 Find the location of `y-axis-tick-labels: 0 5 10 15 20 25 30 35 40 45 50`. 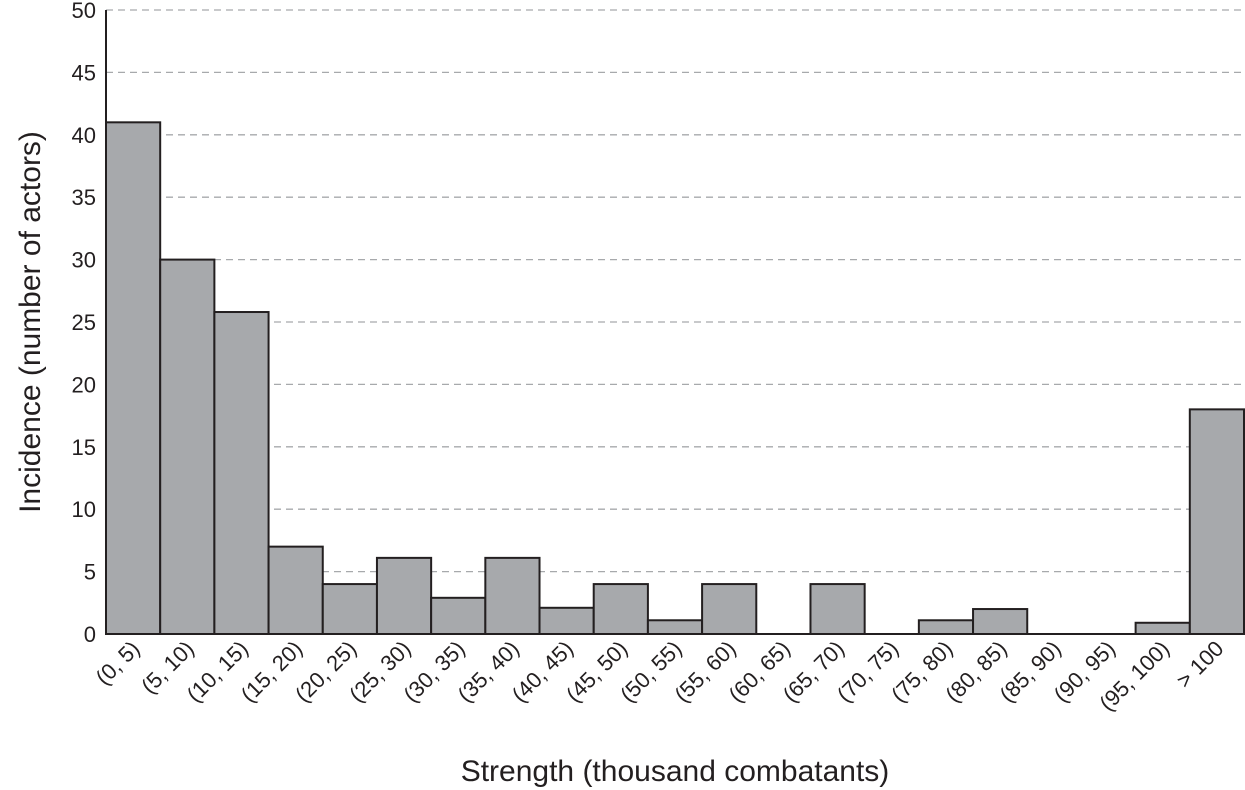

y-axis-tick-labels: 0 5 10 15 20 25 30 35 40 45 50 is located at coordinates (84, 323).